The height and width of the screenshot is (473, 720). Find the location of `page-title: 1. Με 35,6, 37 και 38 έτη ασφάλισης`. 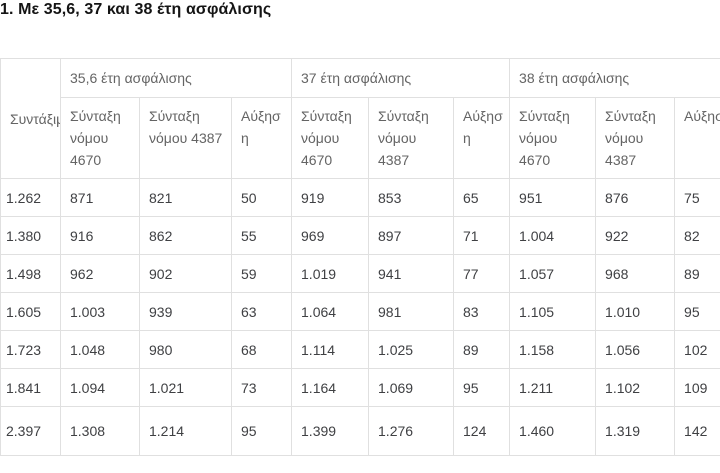

page-title: 1. Με 35,6, 37 και 38 έτη ασφάλισης is located at coordinates (136, 9).